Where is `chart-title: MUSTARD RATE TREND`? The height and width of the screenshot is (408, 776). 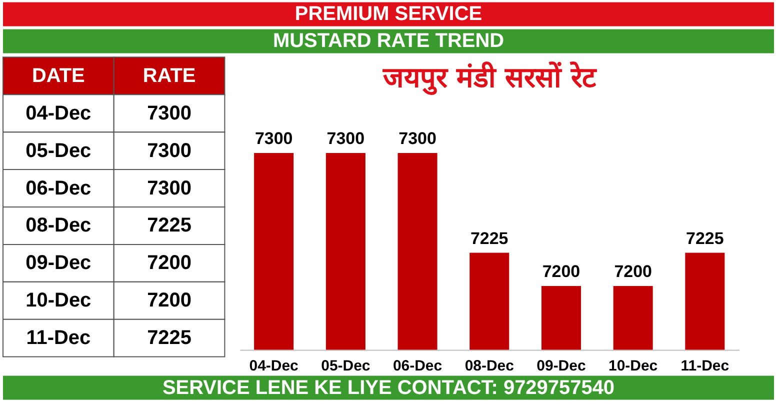 chart-title: MUSTARD RATE TREND is located at coordinates (388, 41).